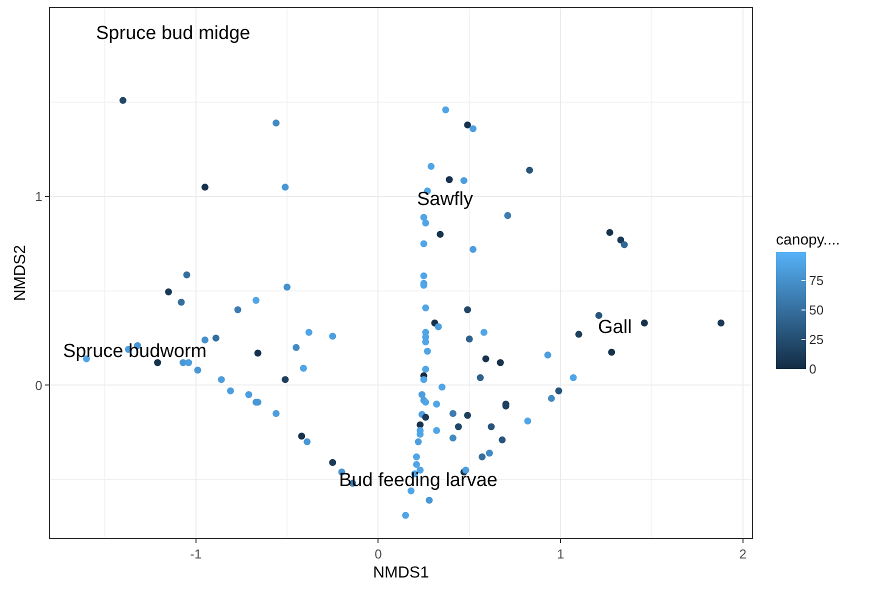 The image size is (871, 595). I want to click on color-bar-label: 0, so click(812, 369).